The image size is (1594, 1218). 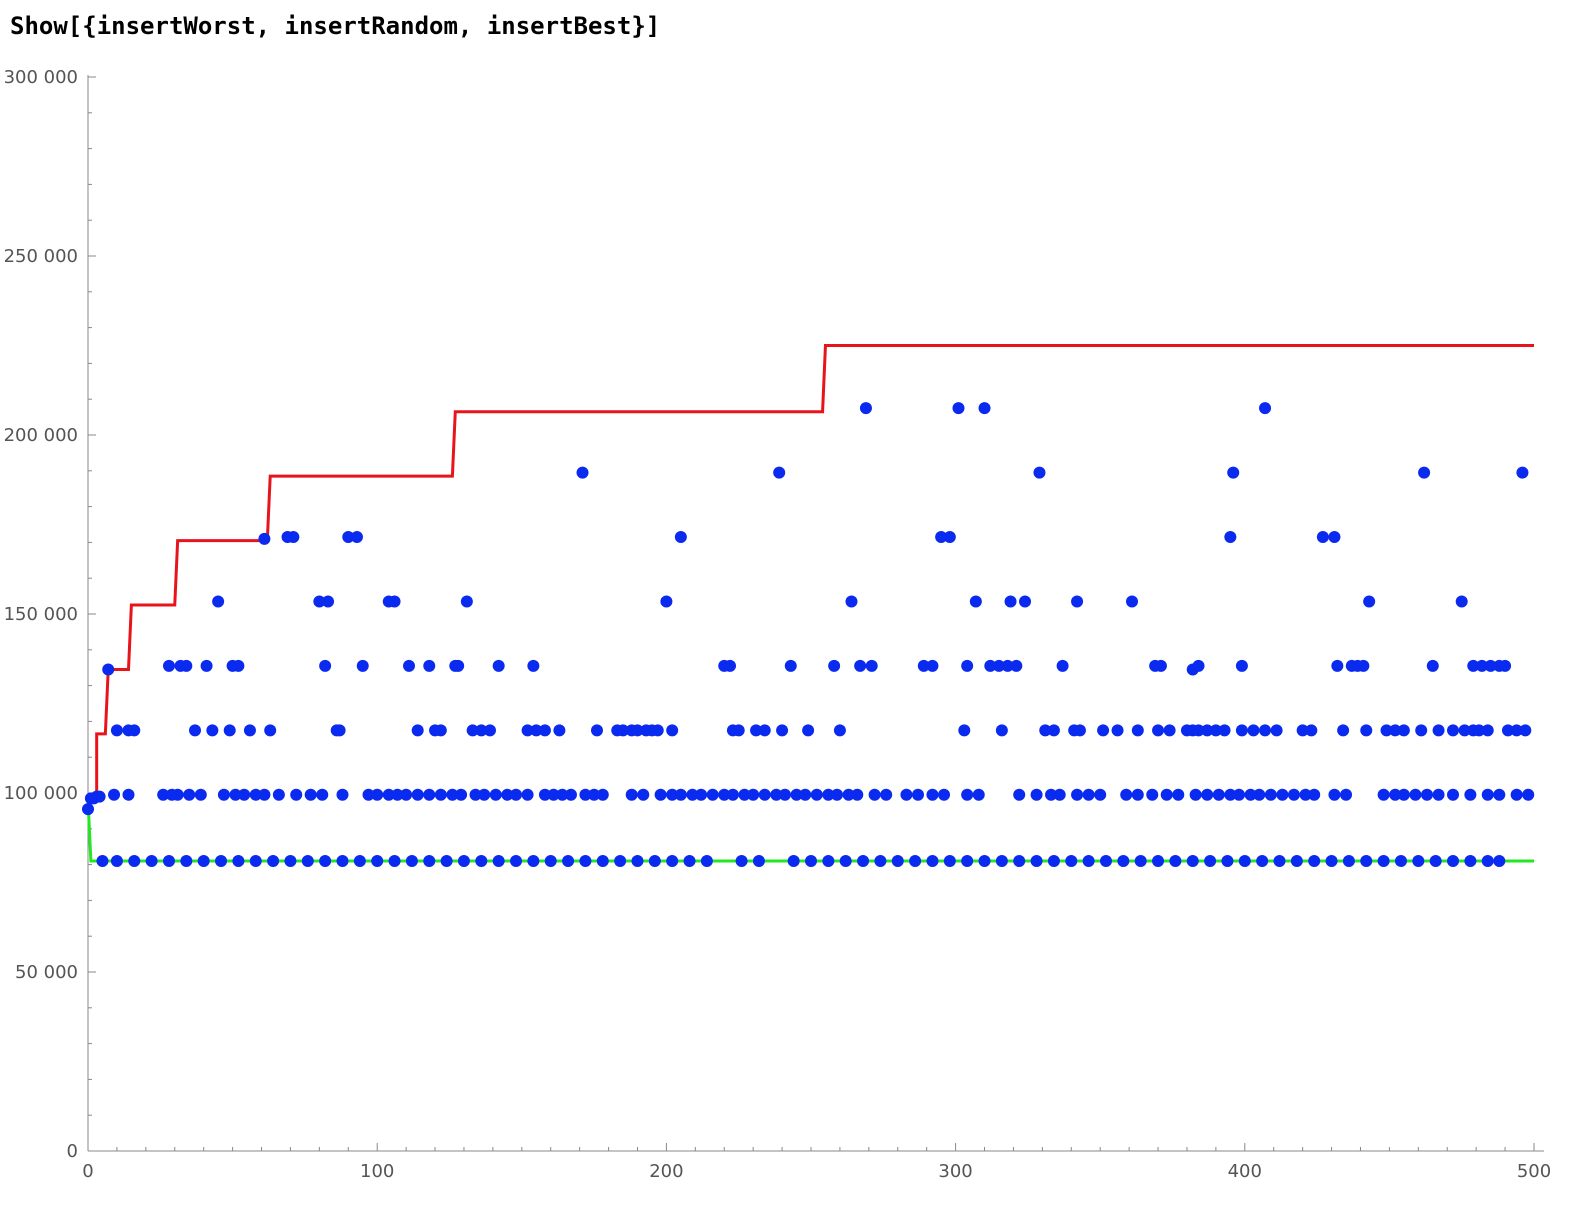 I want to click on y-tick-label: 200 000, so click(x=41, y=435).